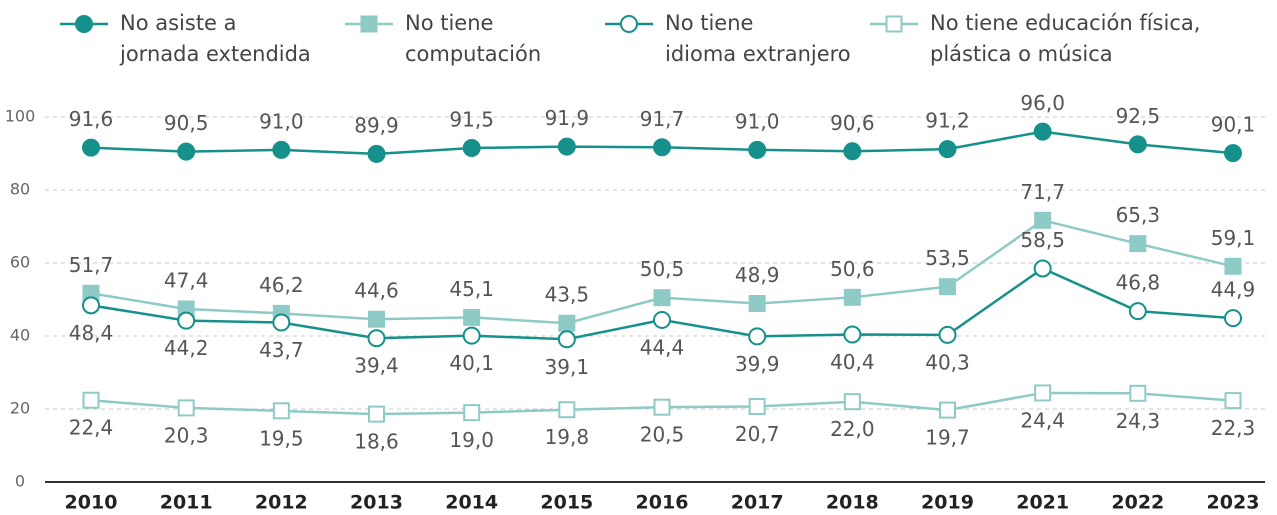 The height and width of the screenshot is (515, 1277). Describe the element at coordinates (567, 295) in the screenshot. I see `data-label: 43,5` at that location.